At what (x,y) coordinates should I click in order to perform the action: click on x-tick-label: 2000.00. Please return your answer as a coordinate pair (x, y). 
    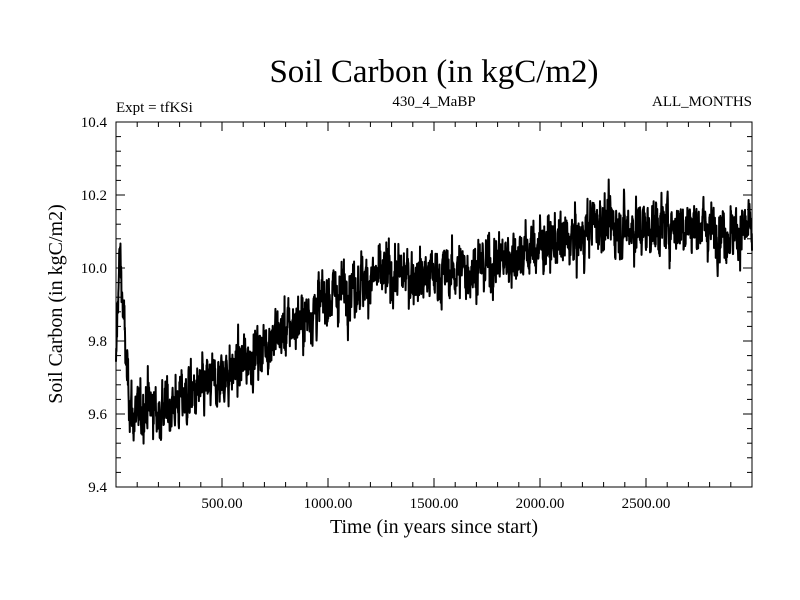
    Looking at the image, I should click on (540, 504).